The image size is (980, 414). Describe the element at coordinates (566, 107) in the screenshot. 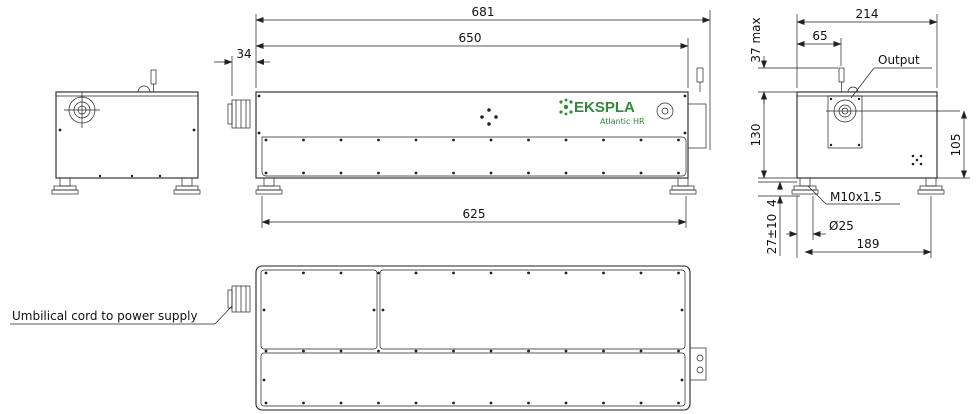

I see `logo-flower-icon` at that location.